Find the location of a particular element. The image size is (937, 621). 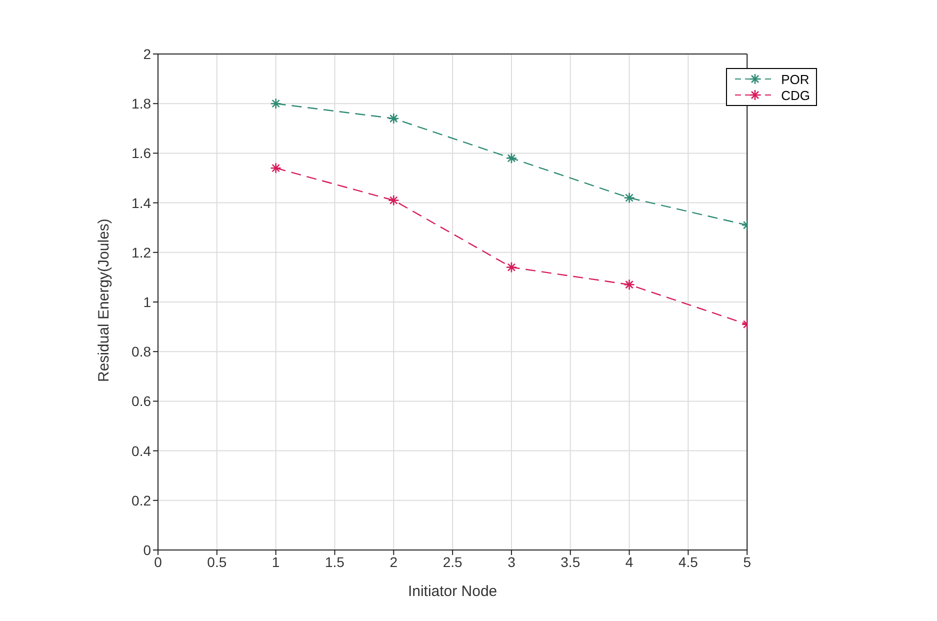

x-axis-title: Initiator Node is located at coordinates (453, 591).